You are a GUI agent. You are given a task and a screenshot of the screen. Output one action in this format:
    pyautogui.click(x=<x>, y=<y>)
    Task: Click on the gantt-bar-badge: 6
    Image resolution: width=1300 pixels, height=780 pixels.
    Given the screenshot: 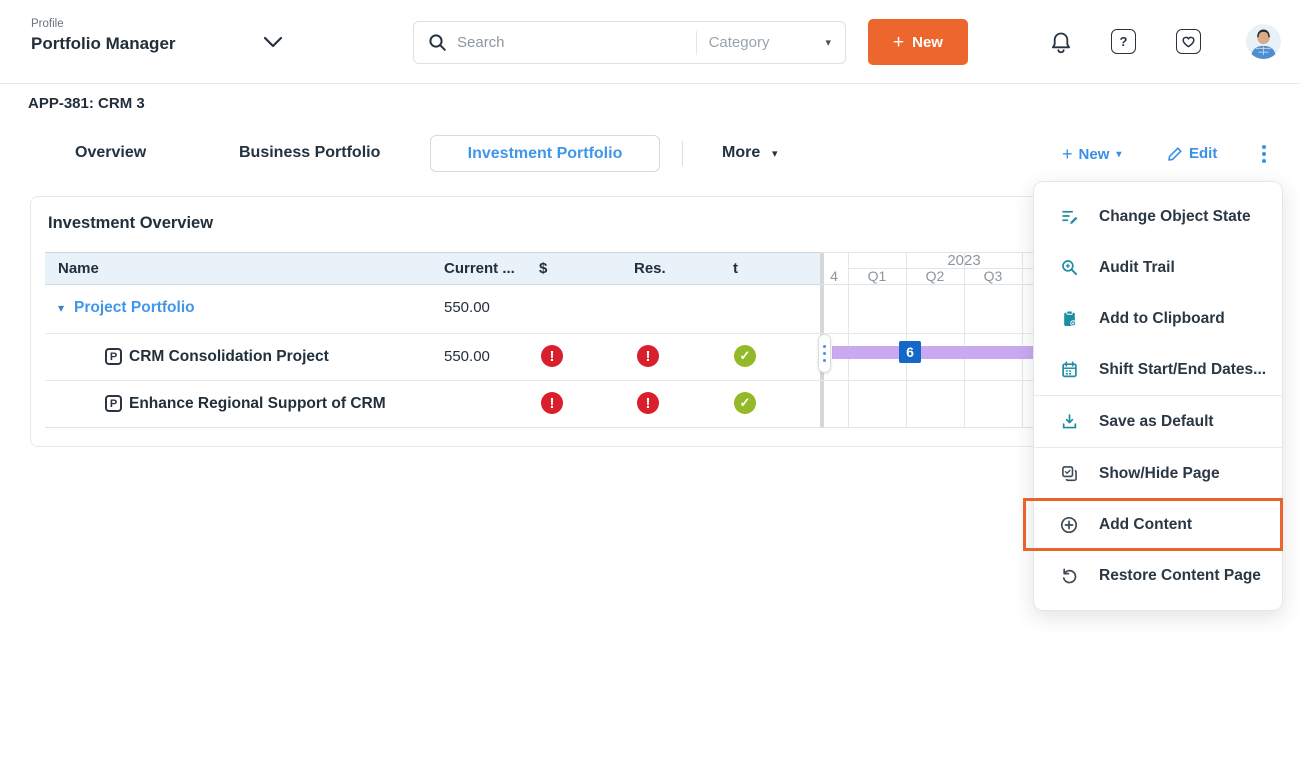 What is the action you would take?
    pyautogui.click(x=910, y=352)
    